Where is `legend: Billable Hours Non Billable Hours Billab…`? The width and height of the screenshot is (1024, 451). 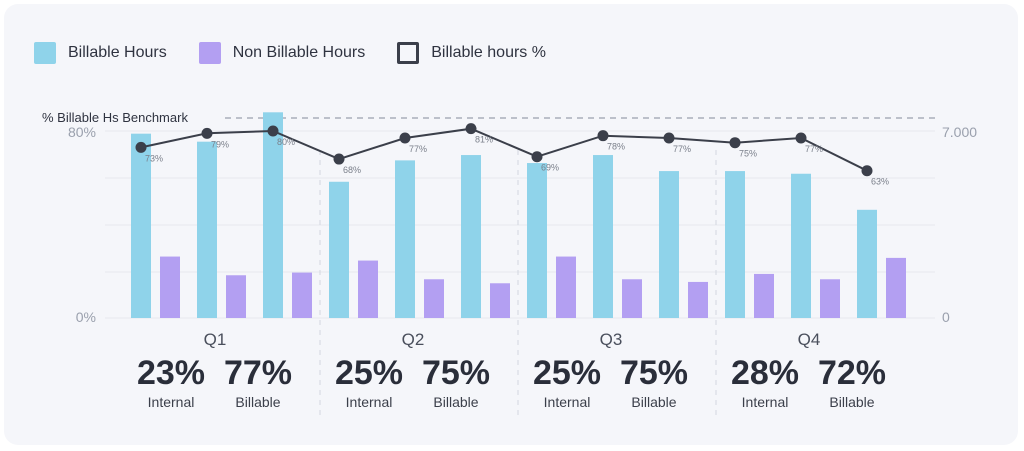
legend: Billable Hours Non Billable Hours Billab… is located at coordinates (306, 53).